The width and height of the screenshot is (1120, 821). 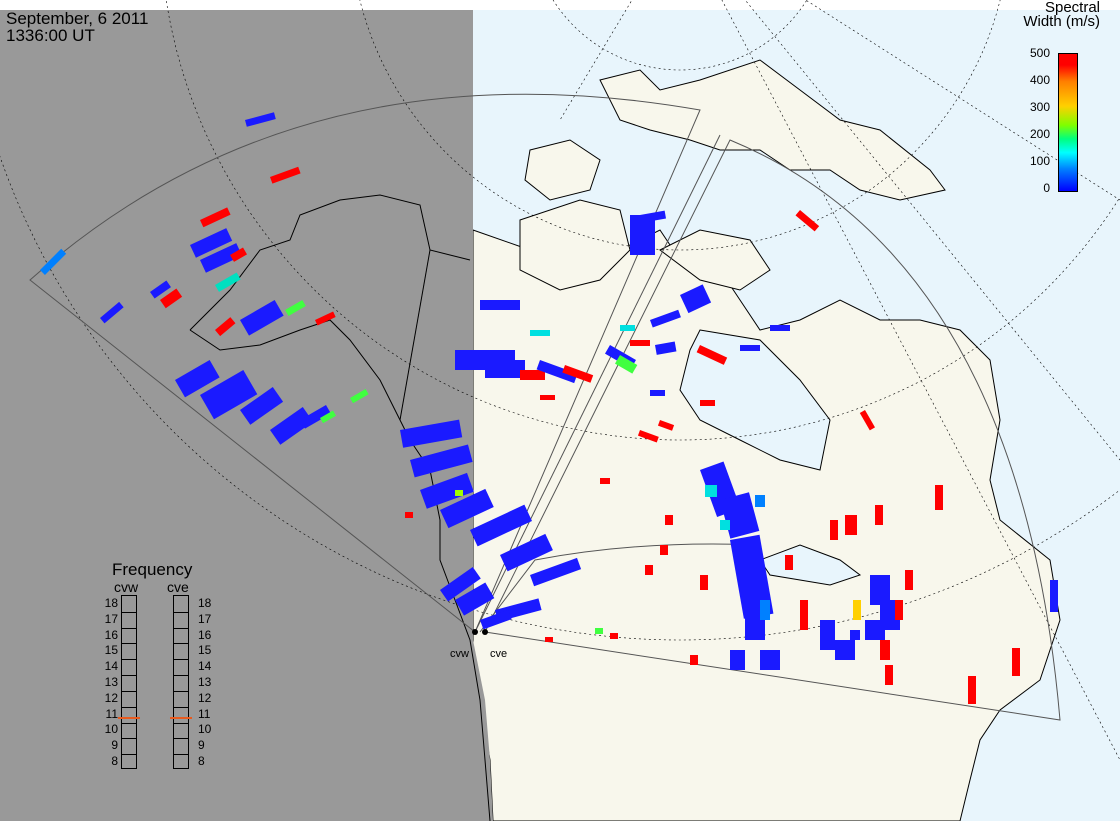 I want to click on radar-site-cvw, so click(x=475, y=632).